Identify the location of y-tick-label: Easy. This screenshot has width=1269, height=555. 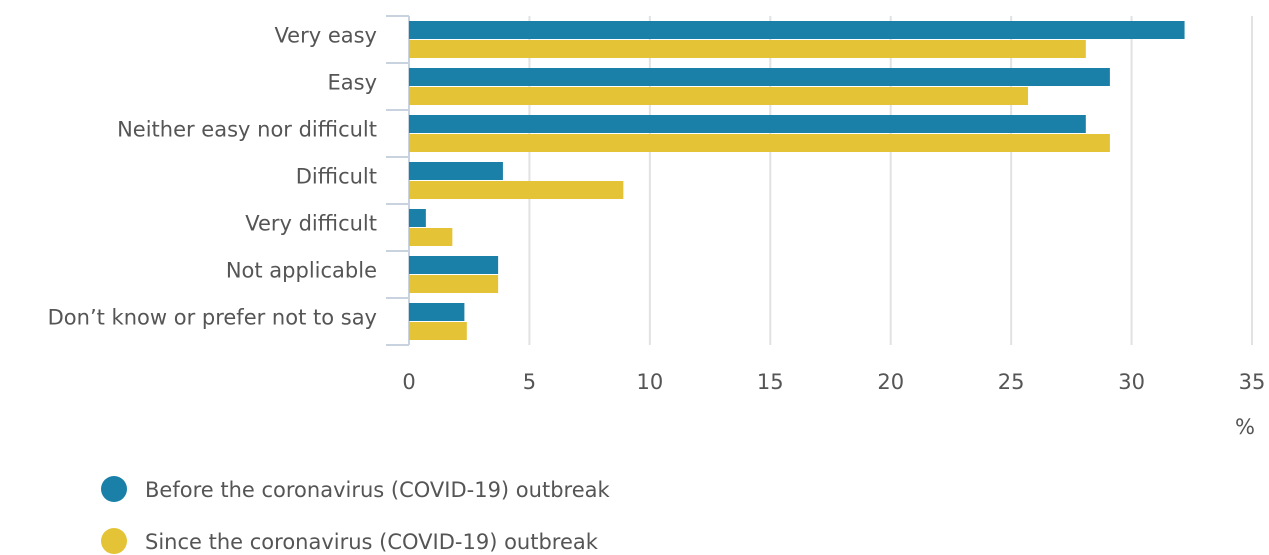
(352, 83).